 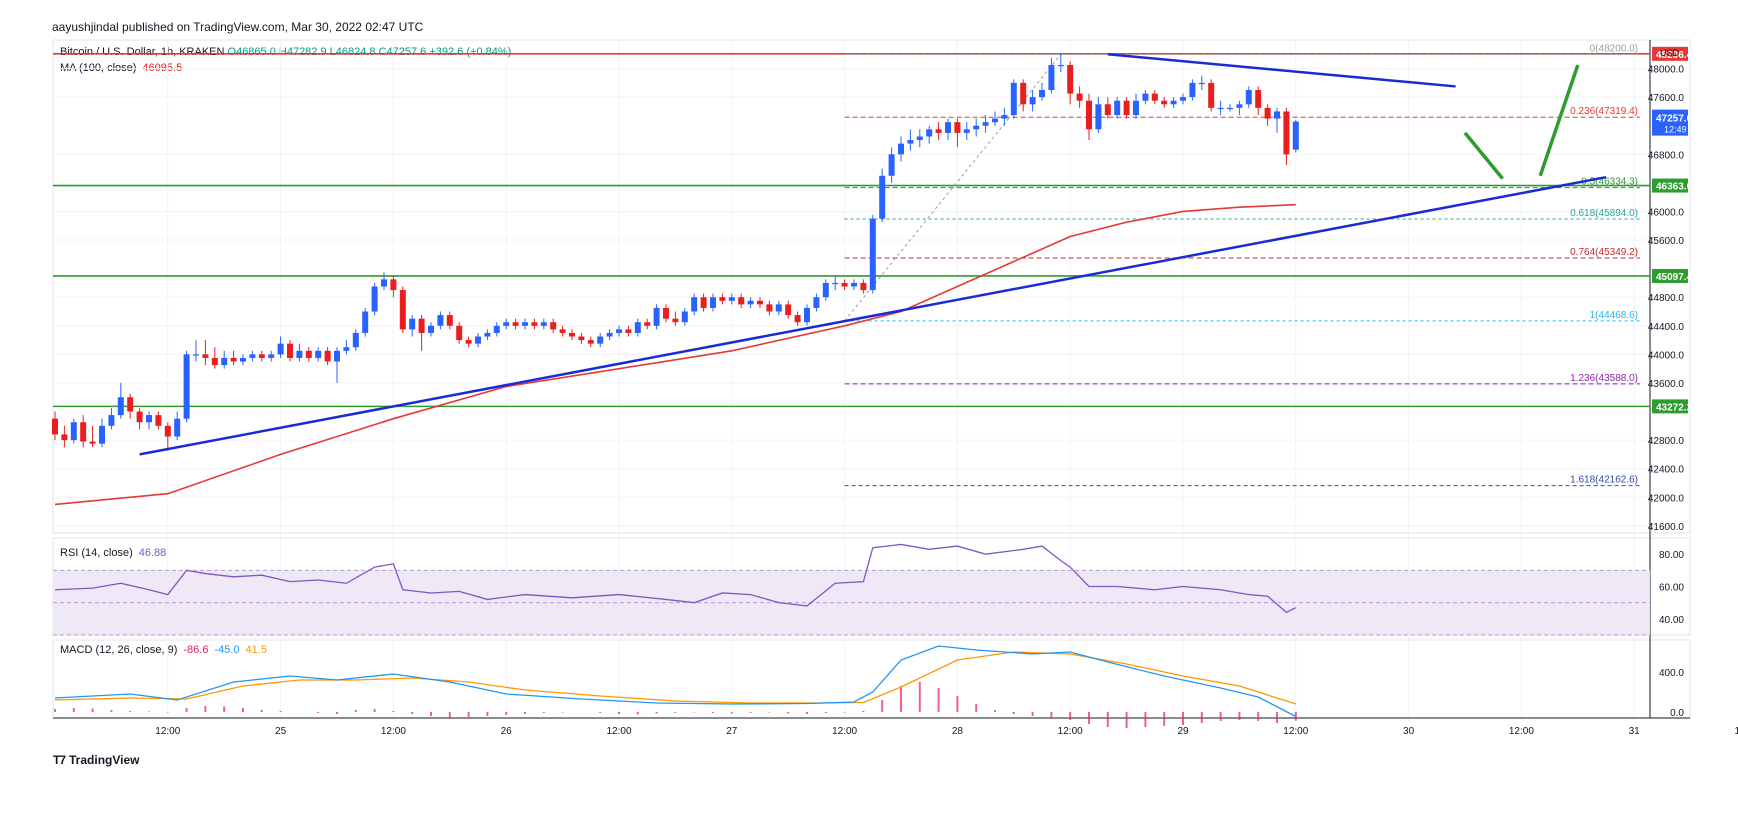 What do you see at coordinates (1674, 277) in the screenshot?
I see `level-tag-label: 45097.4` at bounding box center [1674, 277].